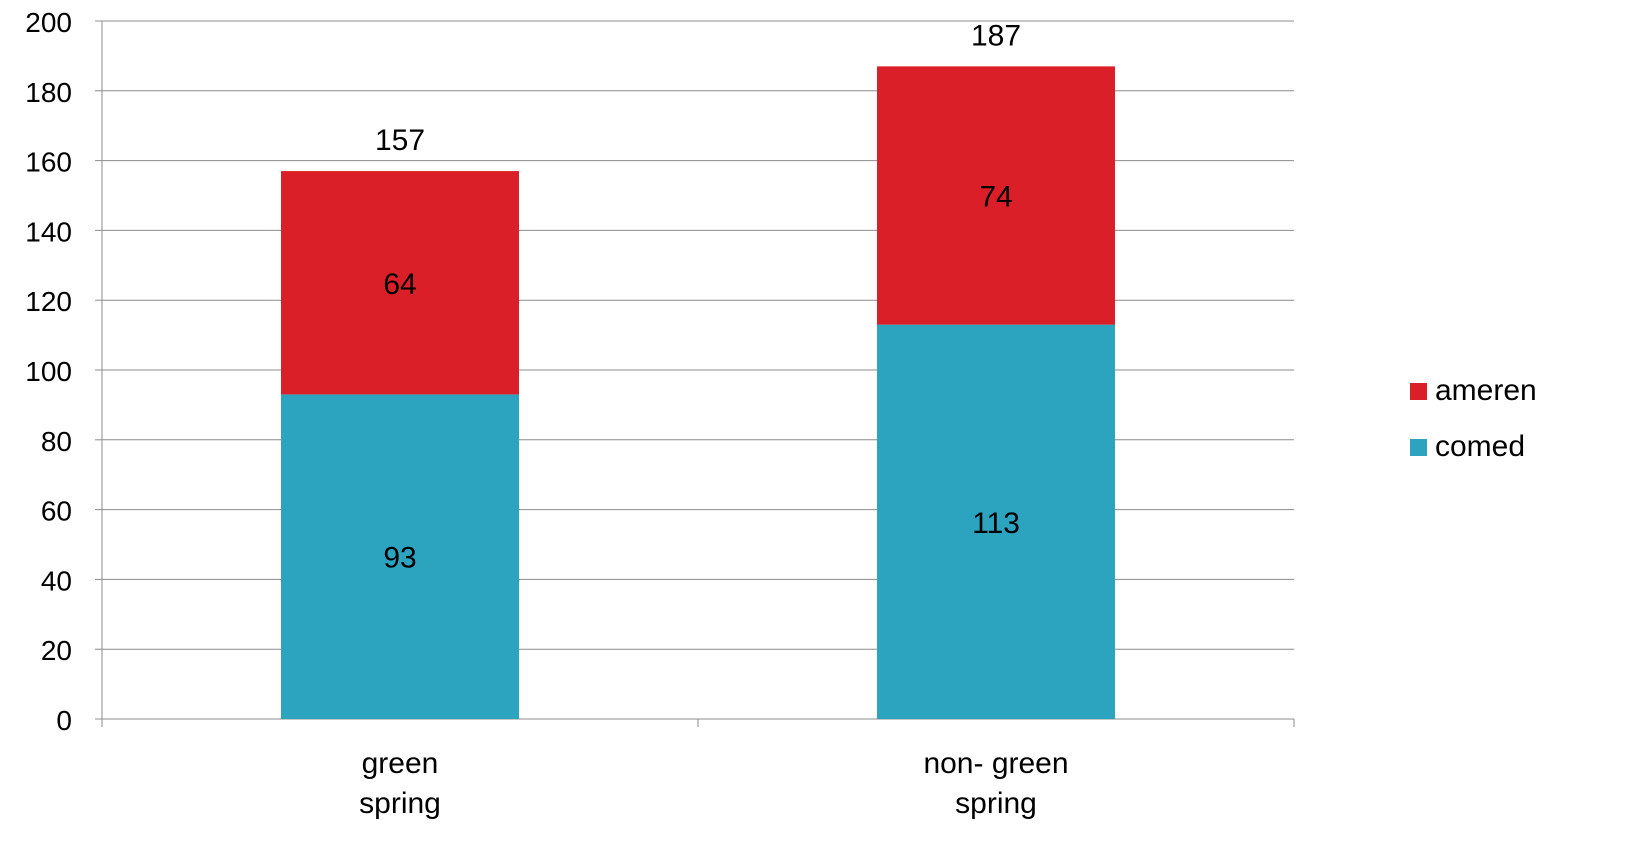  I want to click on data-label-comed: 93, so click(399, 558).